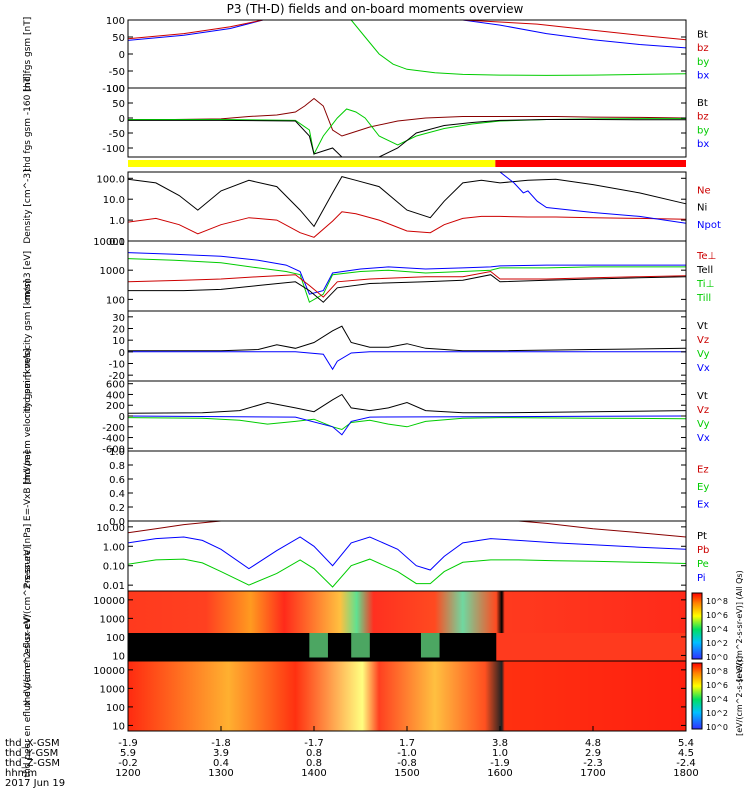 The image size is (750, 800). I want to click on y-axis-label: mom3 [eV], so click(28, 276).